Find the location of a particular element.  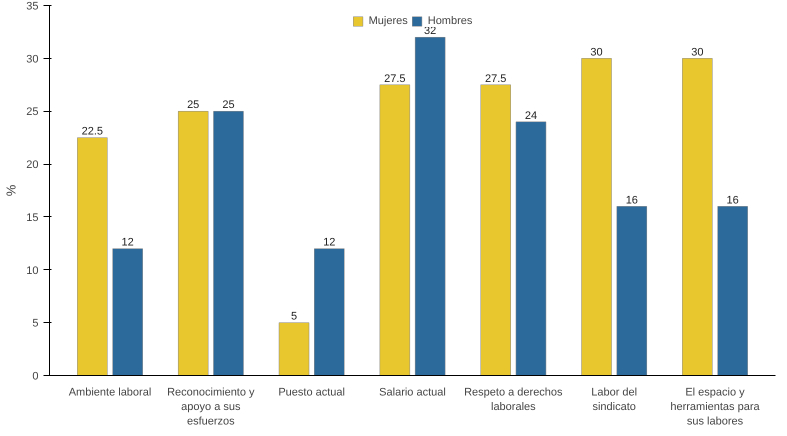

y-tick-label: 30 is located at coordinates (32, 59).